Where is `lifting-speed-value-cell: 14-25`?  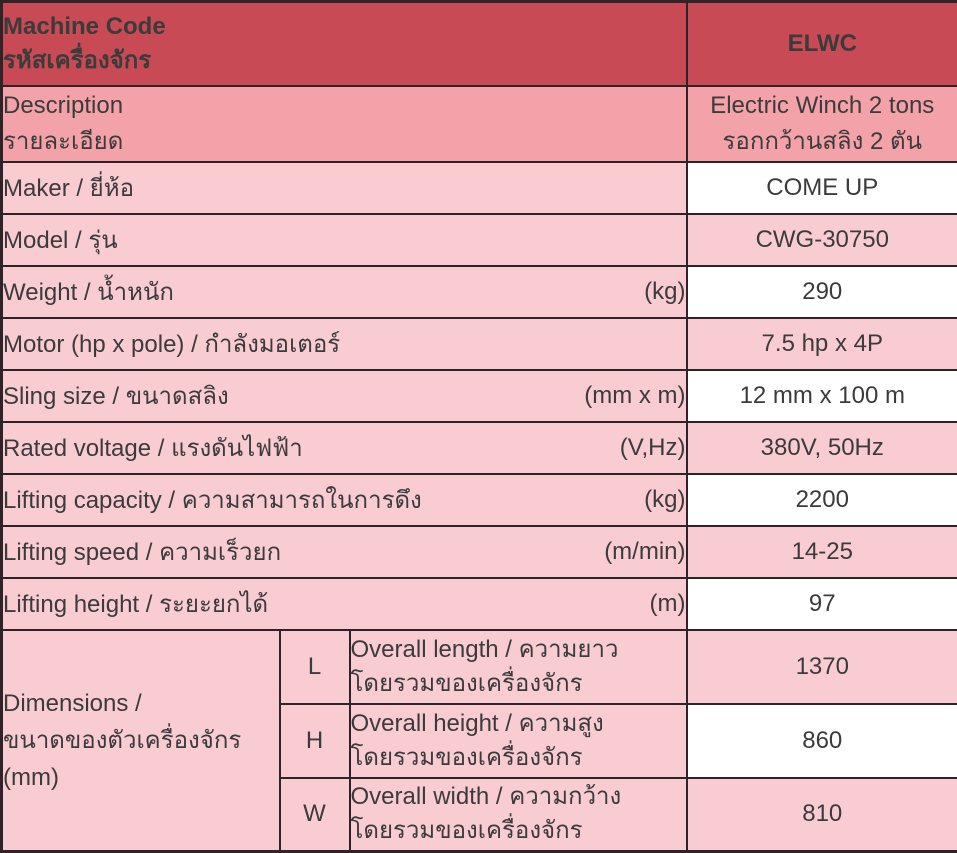
lifting-speed-value-cell: 14-25 is located at coordinates (822, 552).